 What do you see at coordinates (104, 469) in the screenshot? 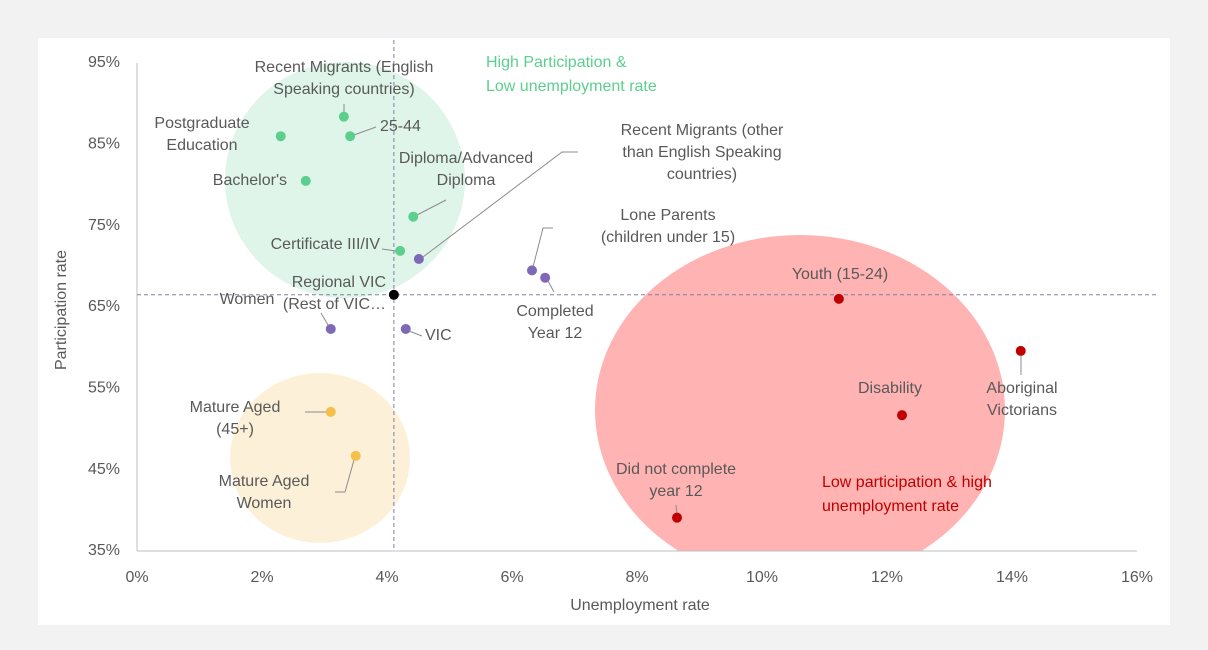
I see `y-tick-label: 45%` at bounding box center [104, 469].